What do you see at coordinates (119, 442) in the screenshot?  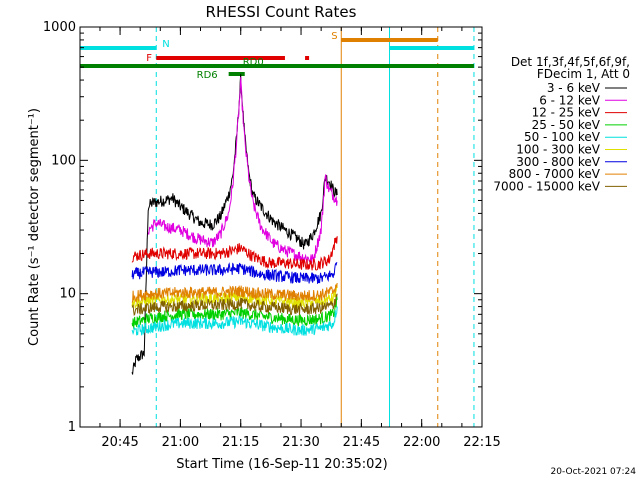 I see `x-tick-label-0: 20:45` at bounding box center [119, 442].